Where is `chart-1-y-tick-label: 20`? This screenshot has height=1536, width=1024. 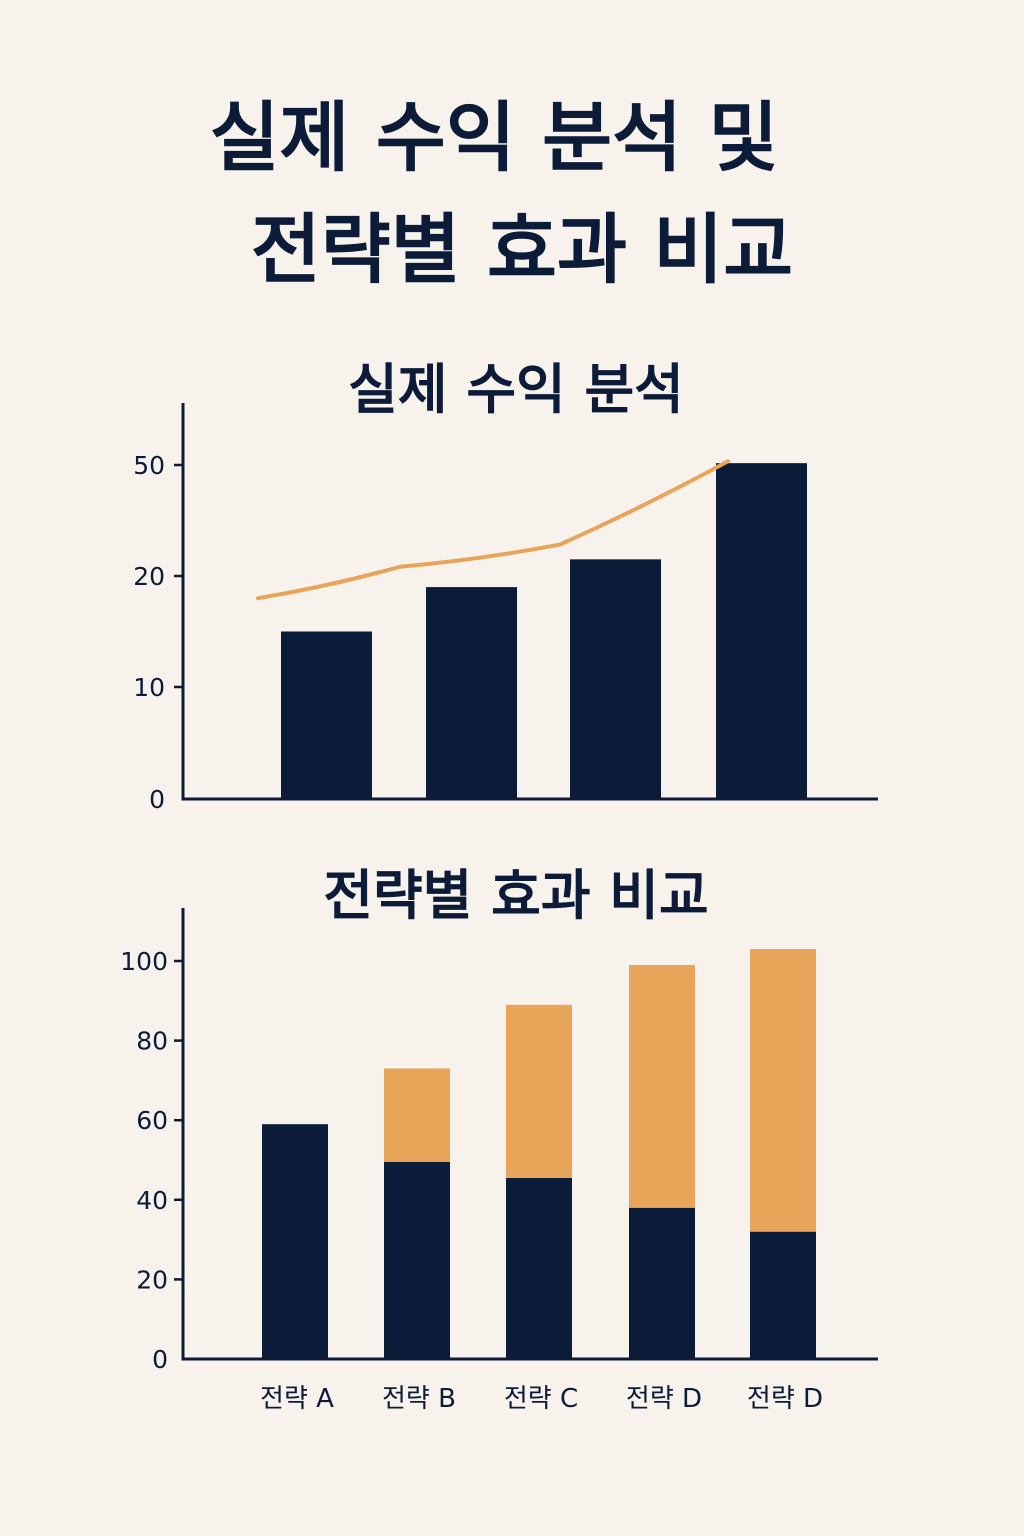
chart-1-y-tick-label: 20 is located at coordinates (149, 576).